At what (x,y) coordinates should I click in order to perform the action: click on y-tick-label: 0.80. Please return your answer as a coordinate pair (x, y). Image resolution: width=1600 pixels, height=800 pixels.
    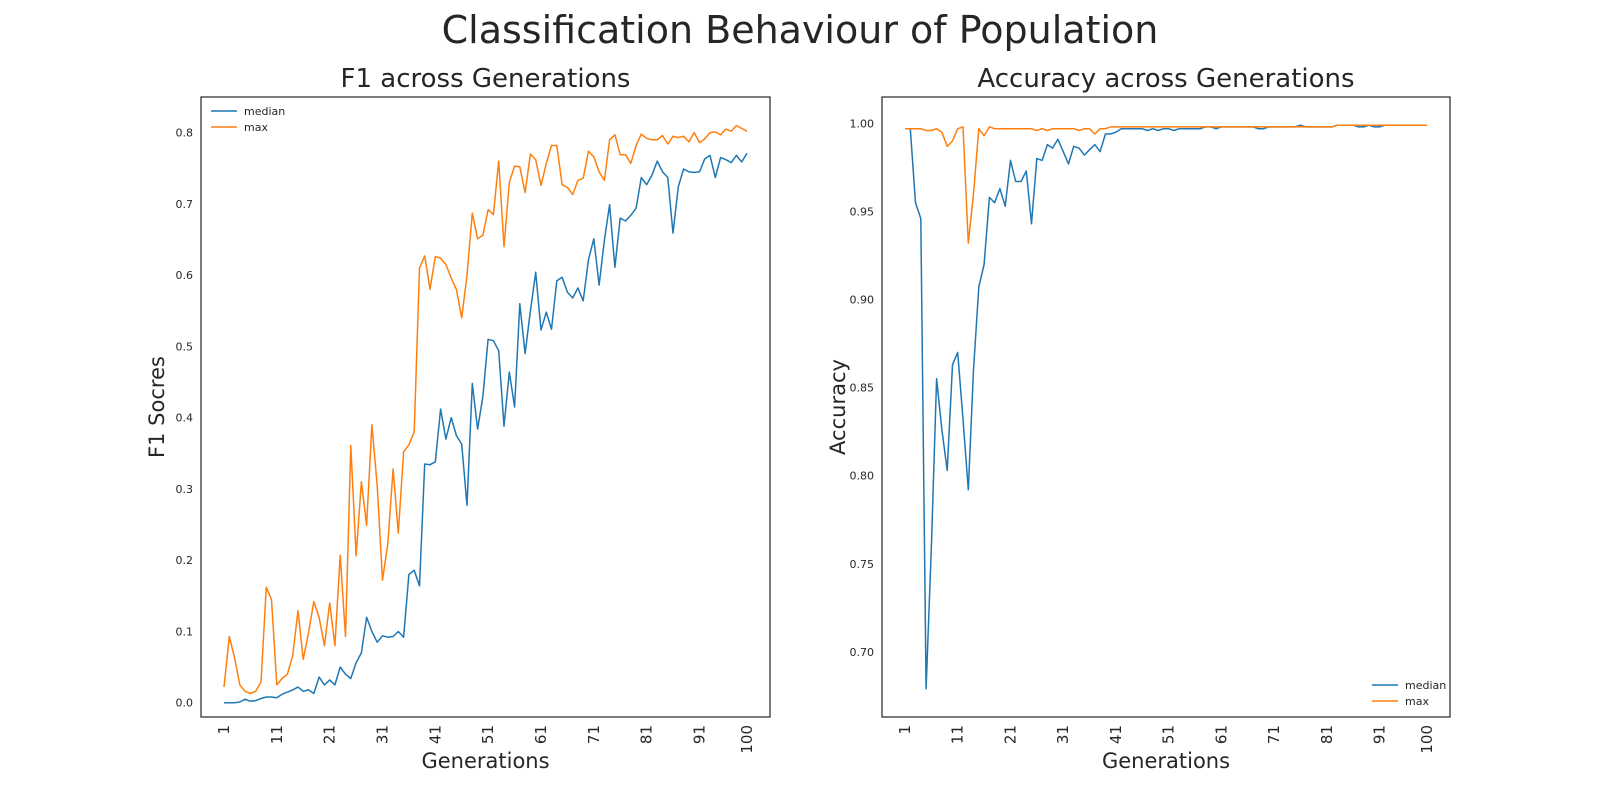
    Looking at the image, I should click on (862, 476).